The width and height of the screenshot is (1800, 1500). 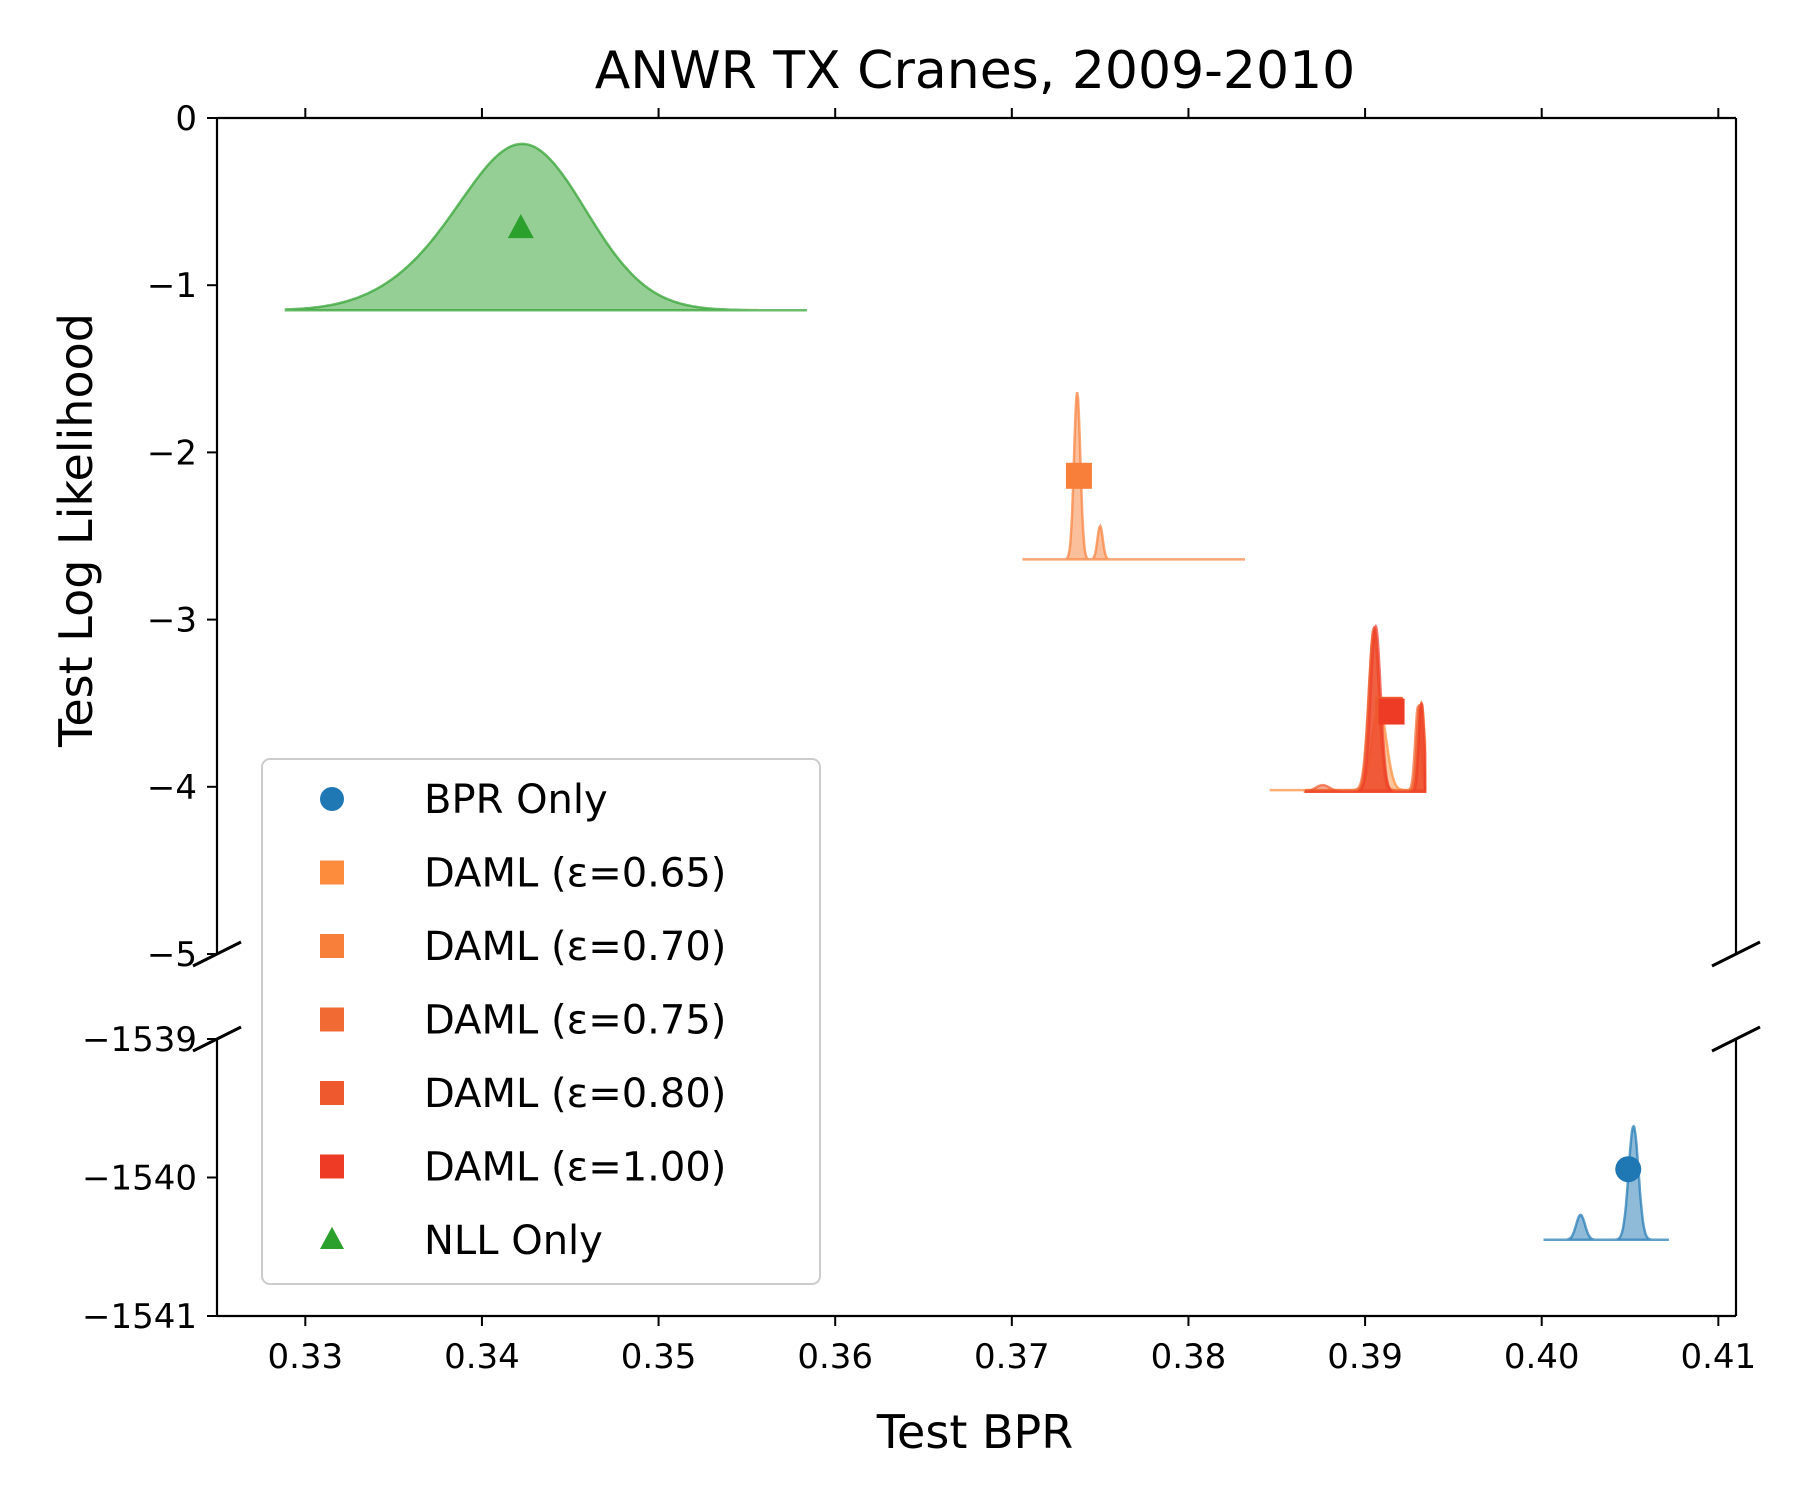 What do you see at coordinates (1365, 1357) in the screenshot?
I see `x-tick-label: 0.39` at bounding box center [1365, 1357].